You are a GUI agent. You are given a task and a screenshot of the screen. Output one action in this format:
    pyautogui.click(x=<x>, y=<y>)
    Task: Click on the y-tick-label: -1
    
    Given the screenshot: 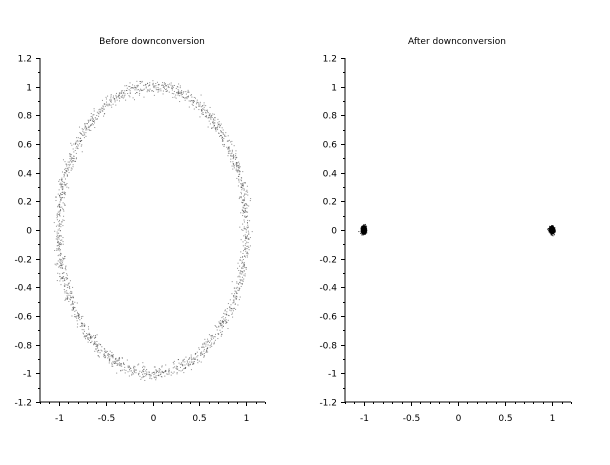 What is the action you would take?
    pyautogui.click(x=332, y=375)
    